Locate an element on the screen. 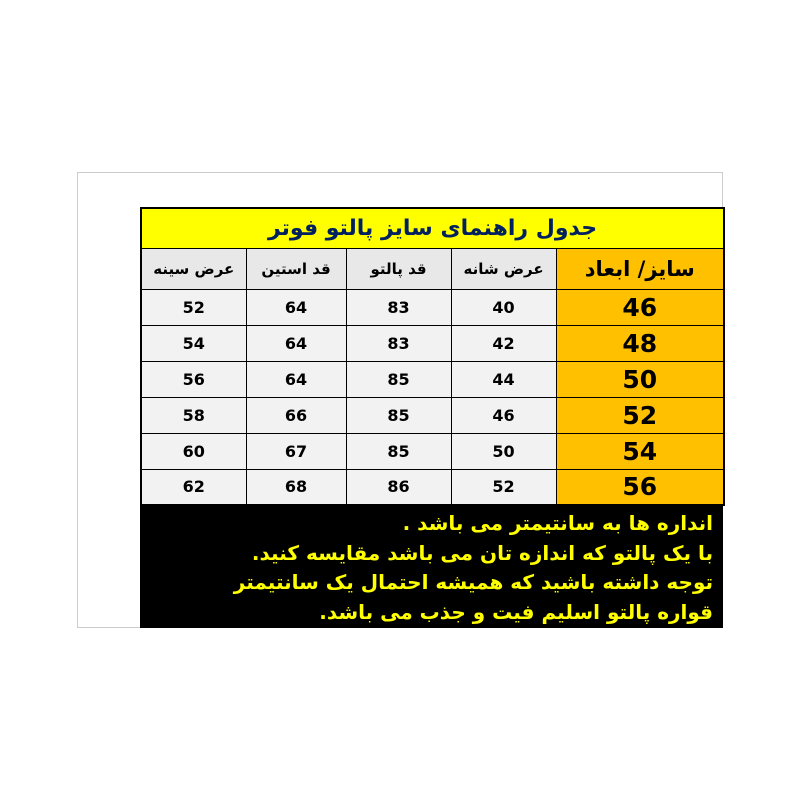 The width and height of the screenshot is (800, 800). table-row: 50 44 85 64 56 is located at coordinates (432, 379).